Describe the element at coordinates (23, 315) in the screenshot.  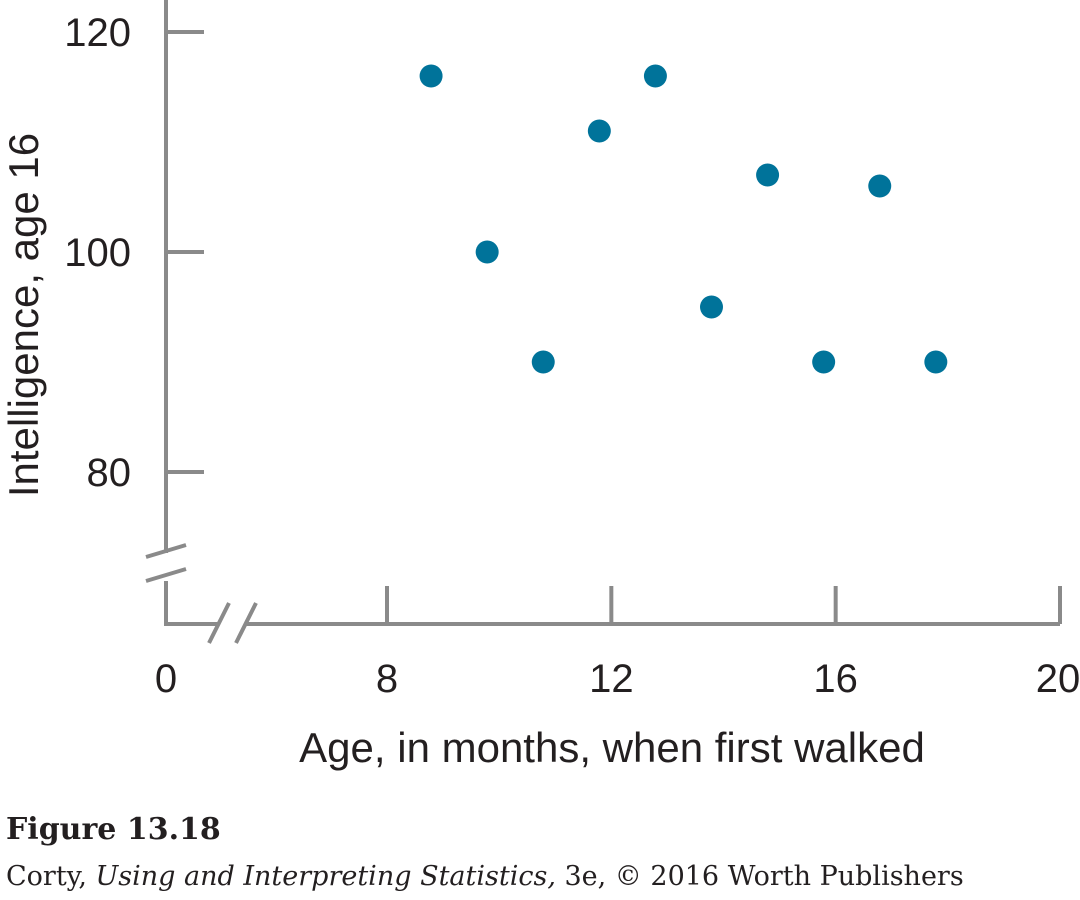
I see `y-axis-title: Intelligence, age 16` at that location.